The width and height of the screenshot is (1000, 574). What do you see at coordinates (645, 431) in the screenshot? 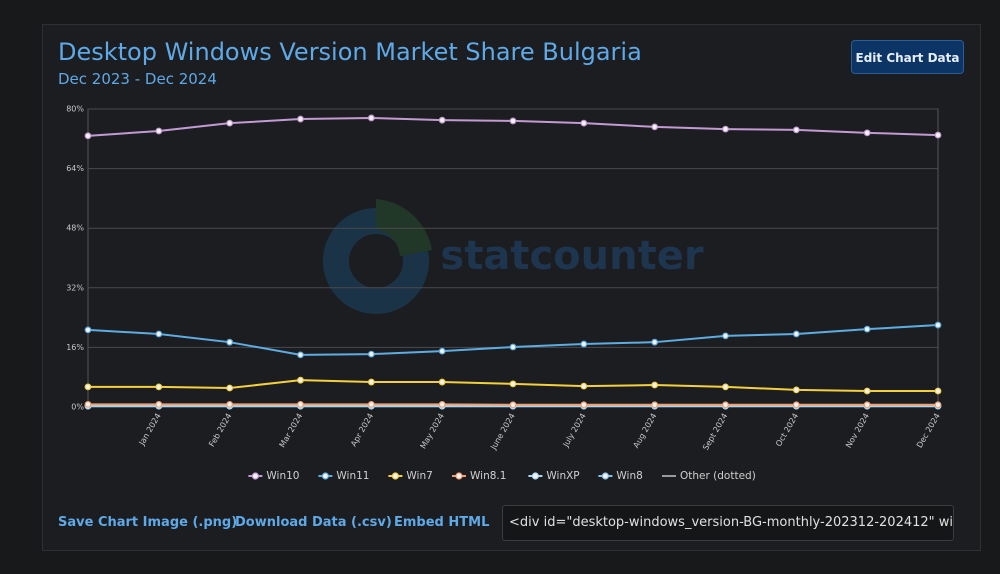
I see `x-tick-label: Aug 2024` at bounding box center [645, 431].